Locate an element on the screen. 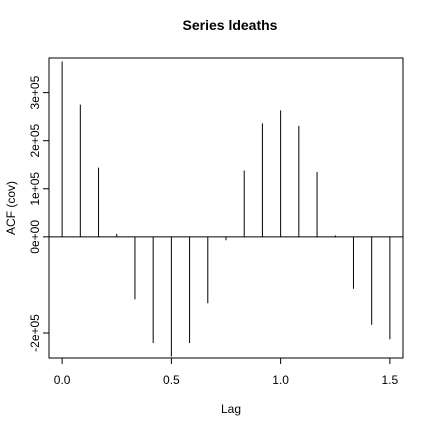 This screenshot has width=432, height=432. x-tick-label: 0.0 is located at coordinates (62, 380).